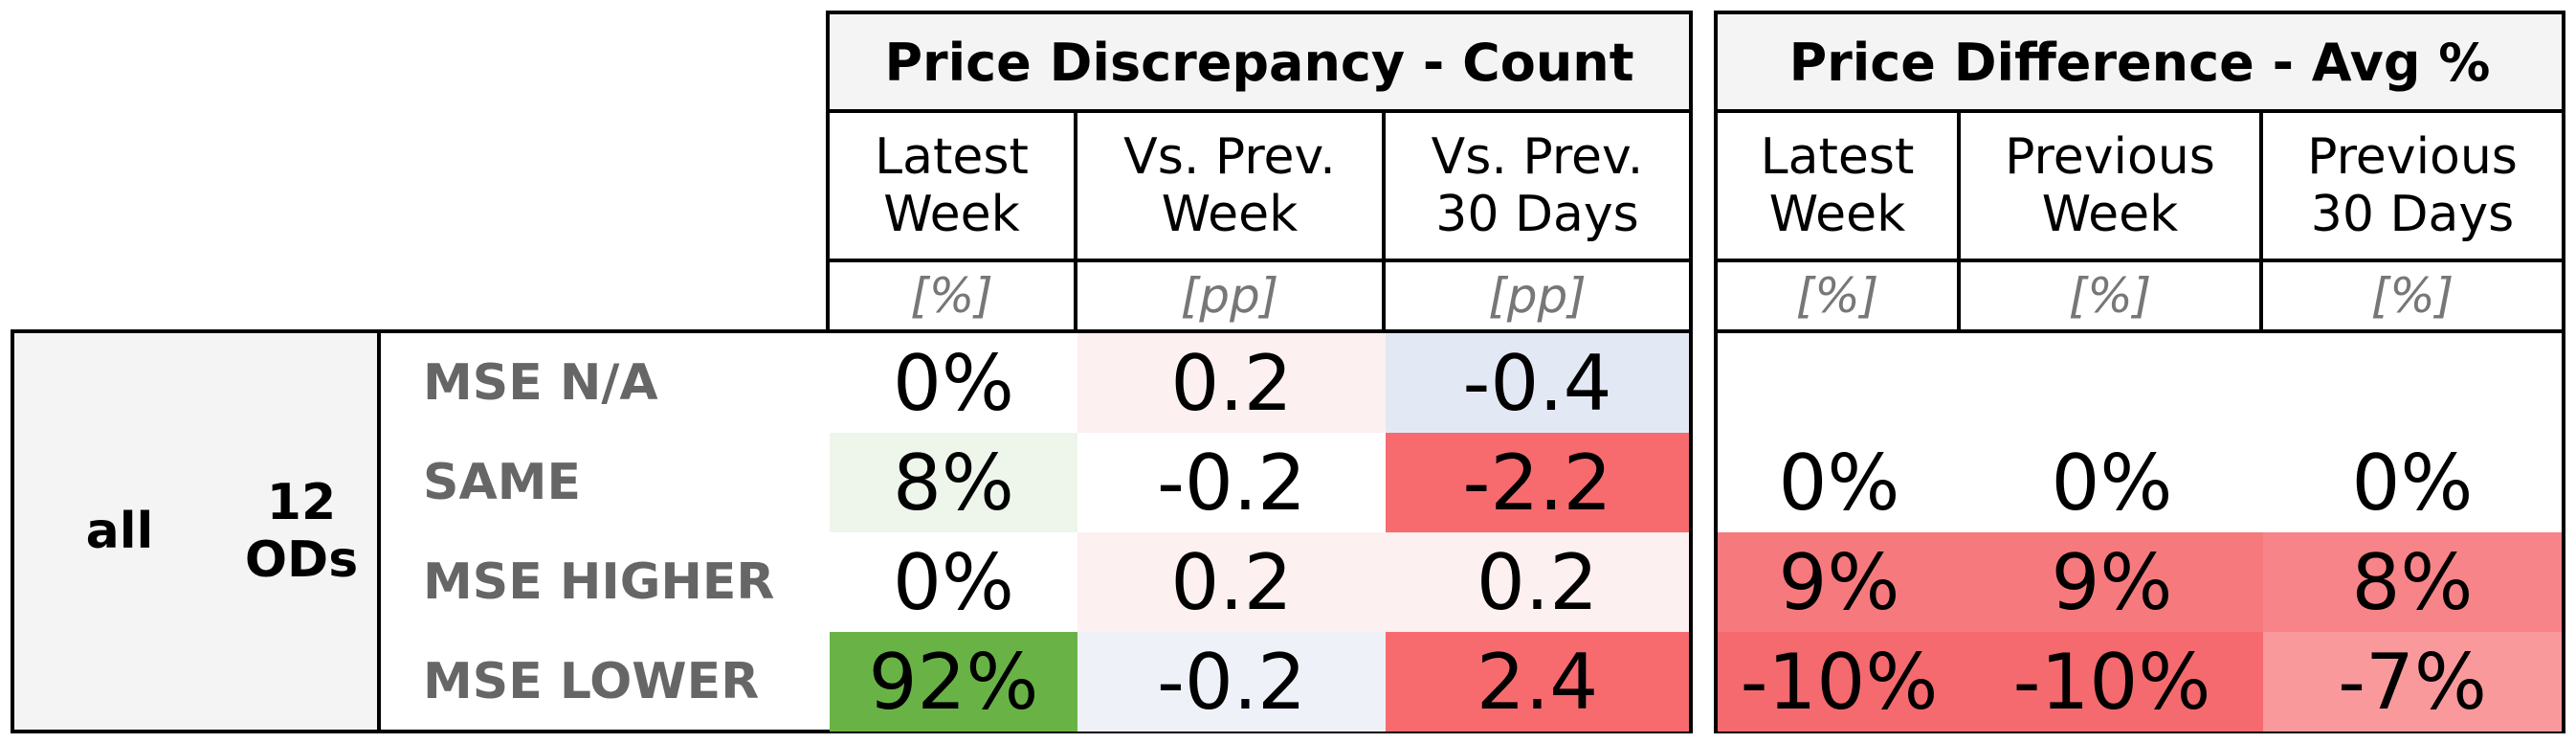 The height and width of the screenshot is (743, 2576). I want to click on avg-cell-r2-c0: 9%, so click(1839, 582).